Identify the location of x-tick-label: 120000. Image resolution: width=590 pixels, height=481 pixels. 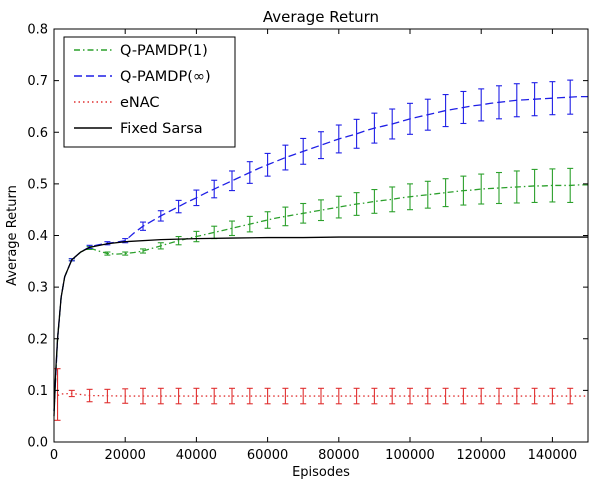
(481, 455).